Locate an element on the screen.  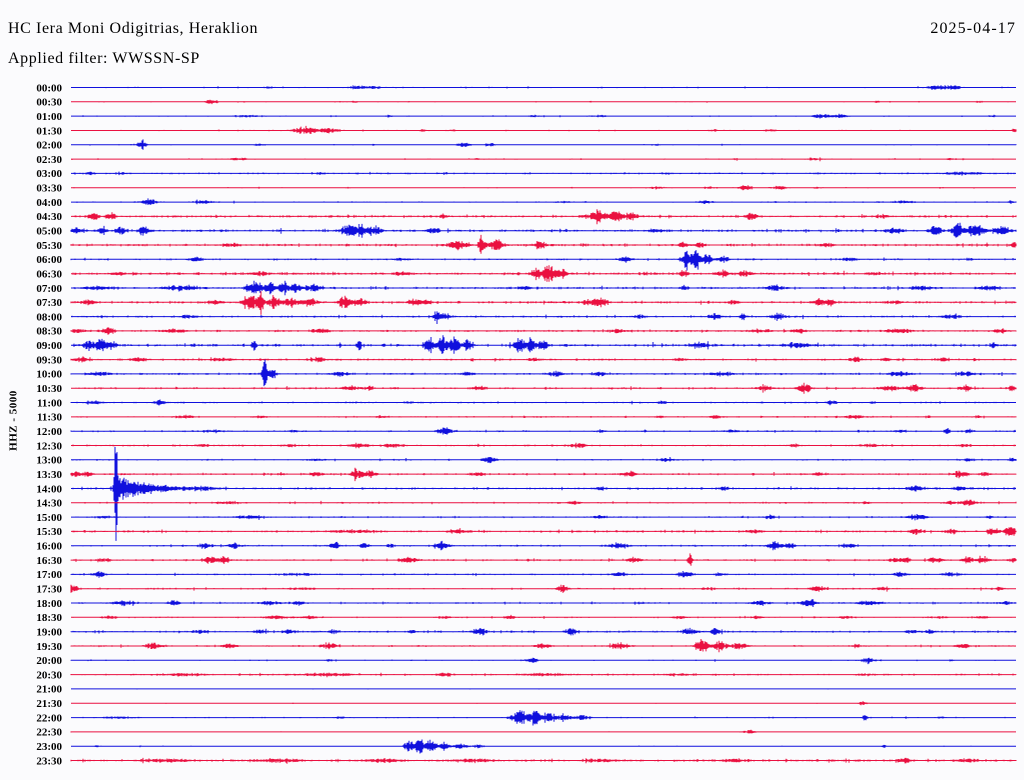
trace-row-06:00 is located at coordinates (543, 260).